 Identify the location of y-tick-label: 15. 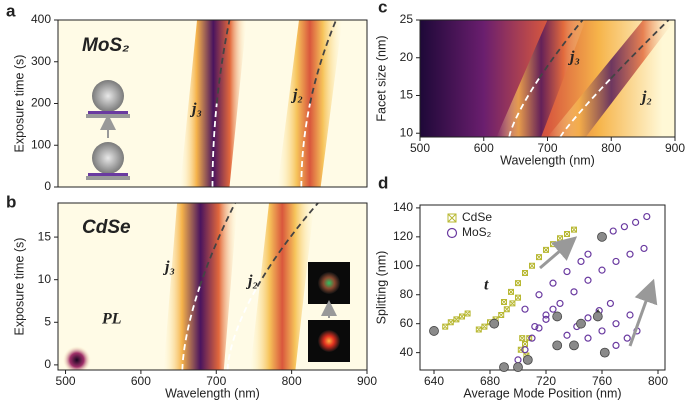
(45, 236).